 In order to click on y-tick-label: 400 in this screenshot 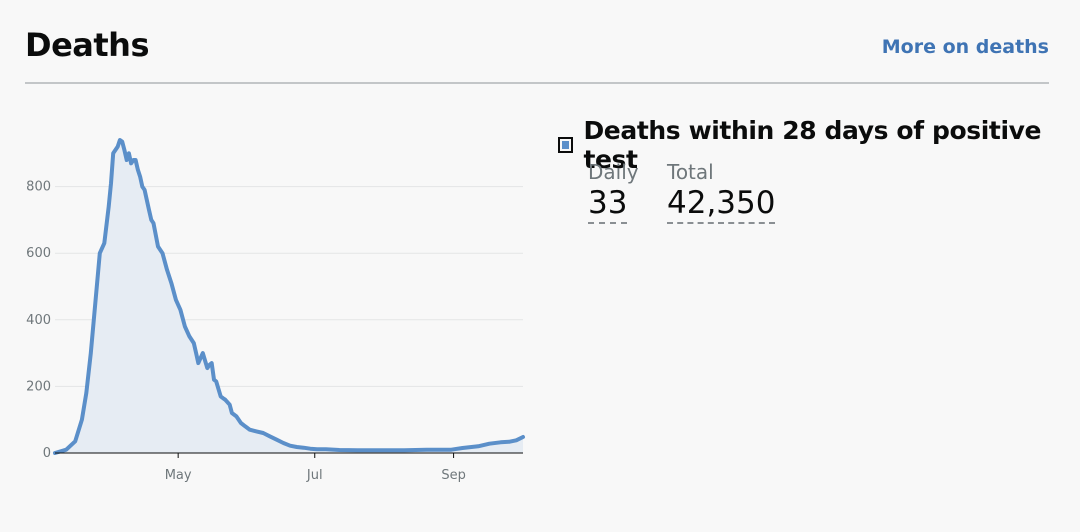, I will do `click(38, 320)`.